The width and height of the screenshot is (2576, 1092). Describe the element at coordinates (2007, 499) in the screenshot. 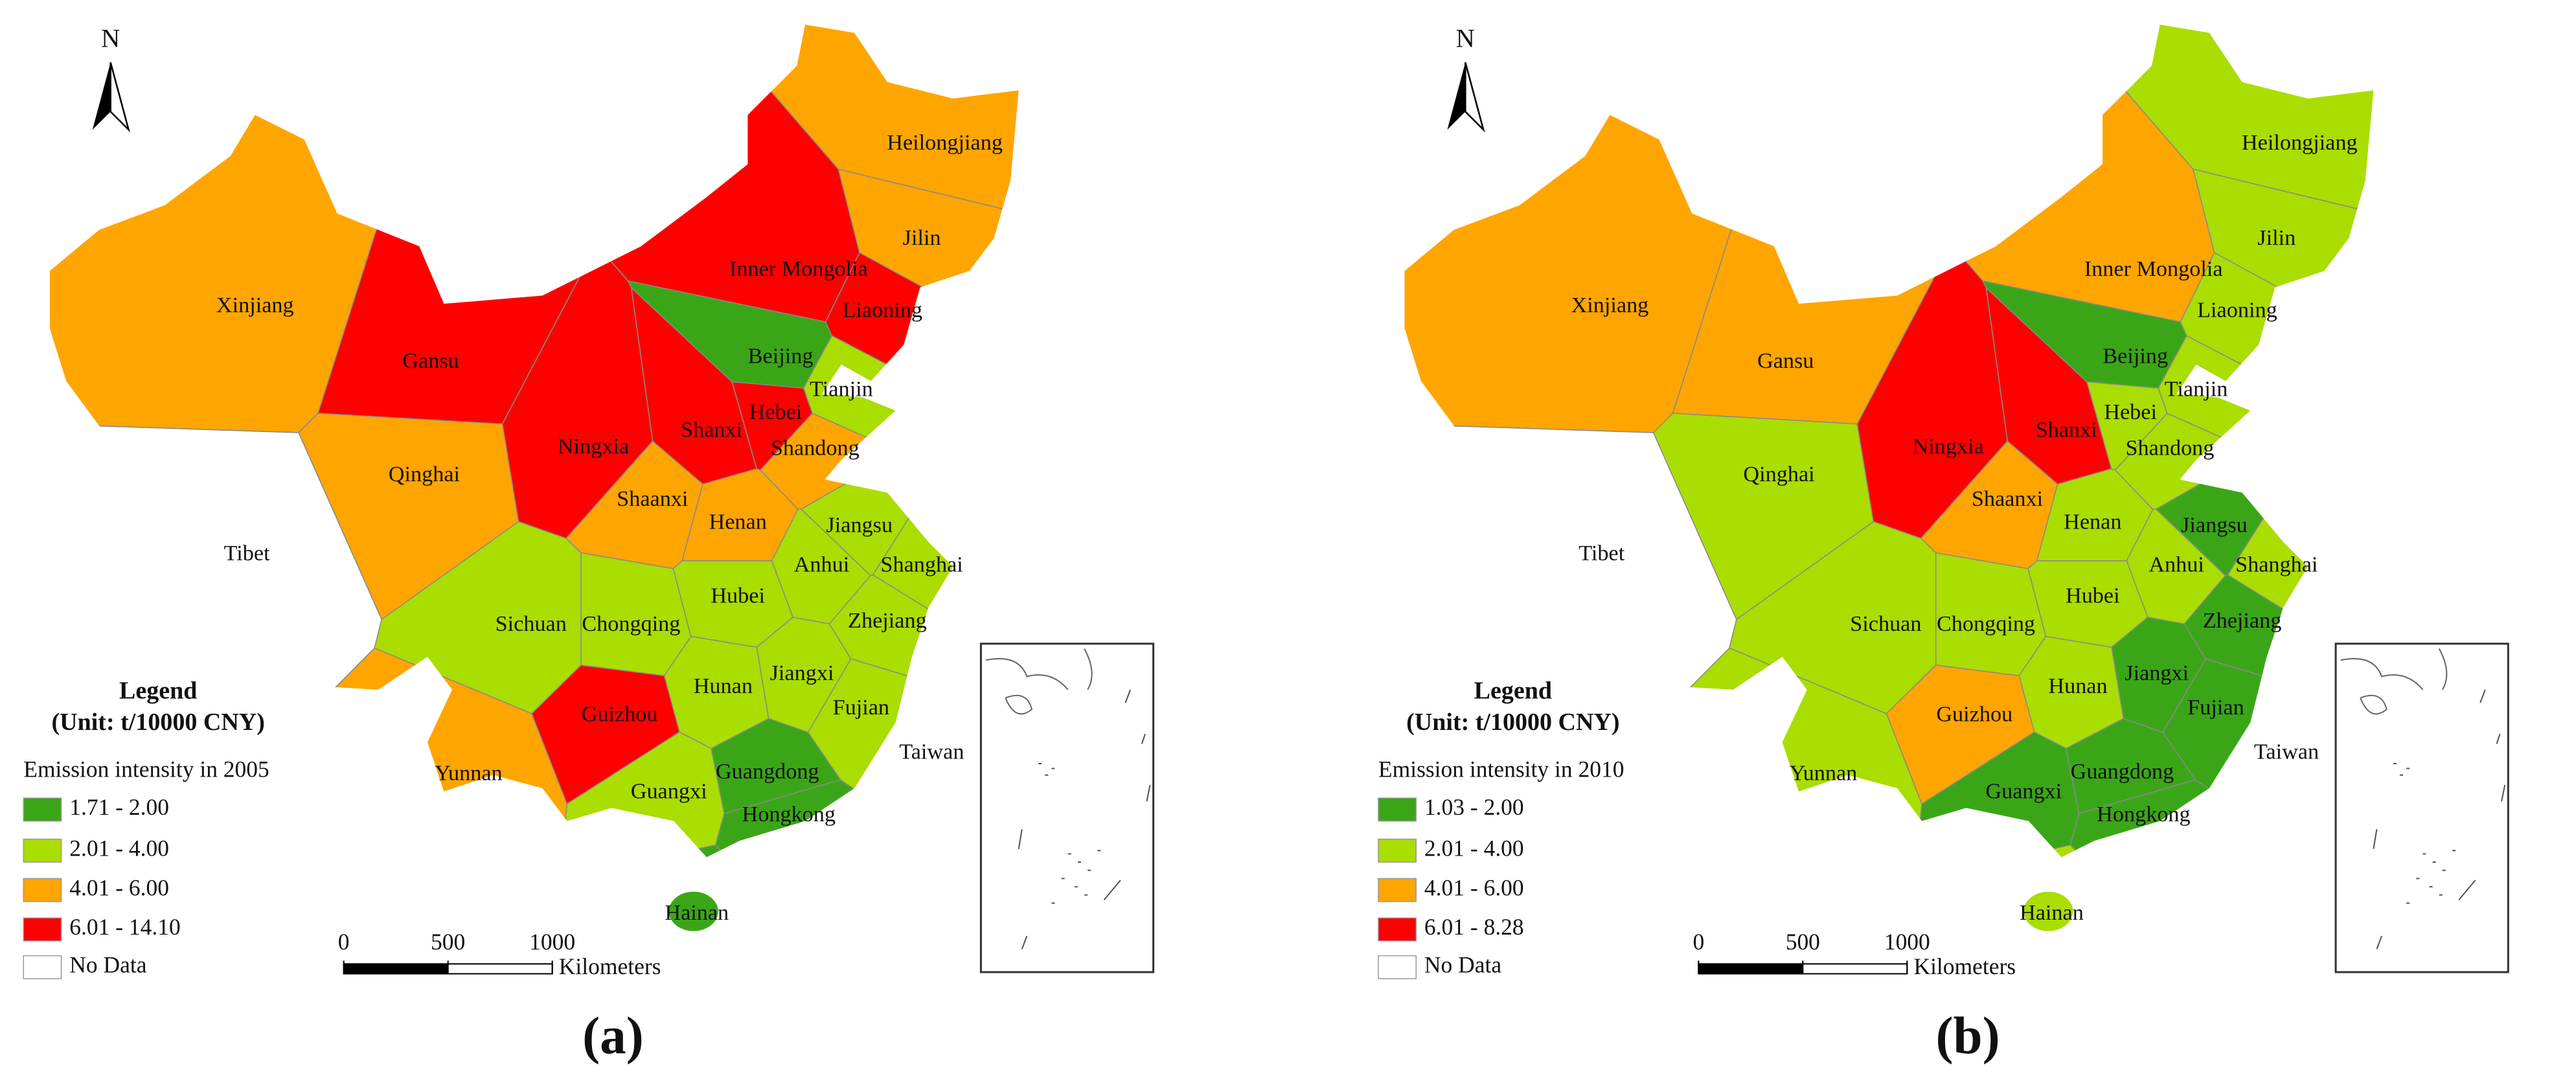

I see `region-label: Shaanxi` at that location.